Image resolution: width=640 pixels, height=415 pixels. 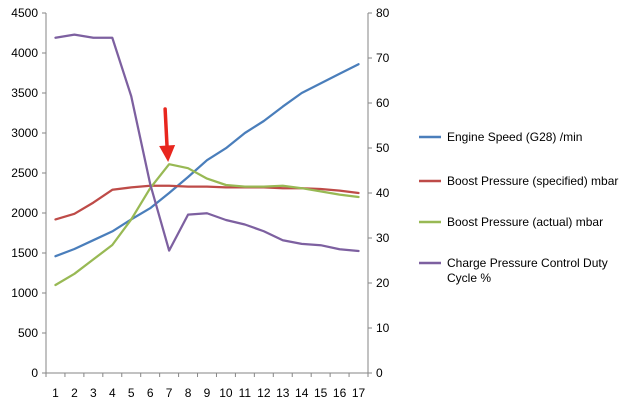 I want to click on x-tick-label: 17, so click(x=359, y=393).